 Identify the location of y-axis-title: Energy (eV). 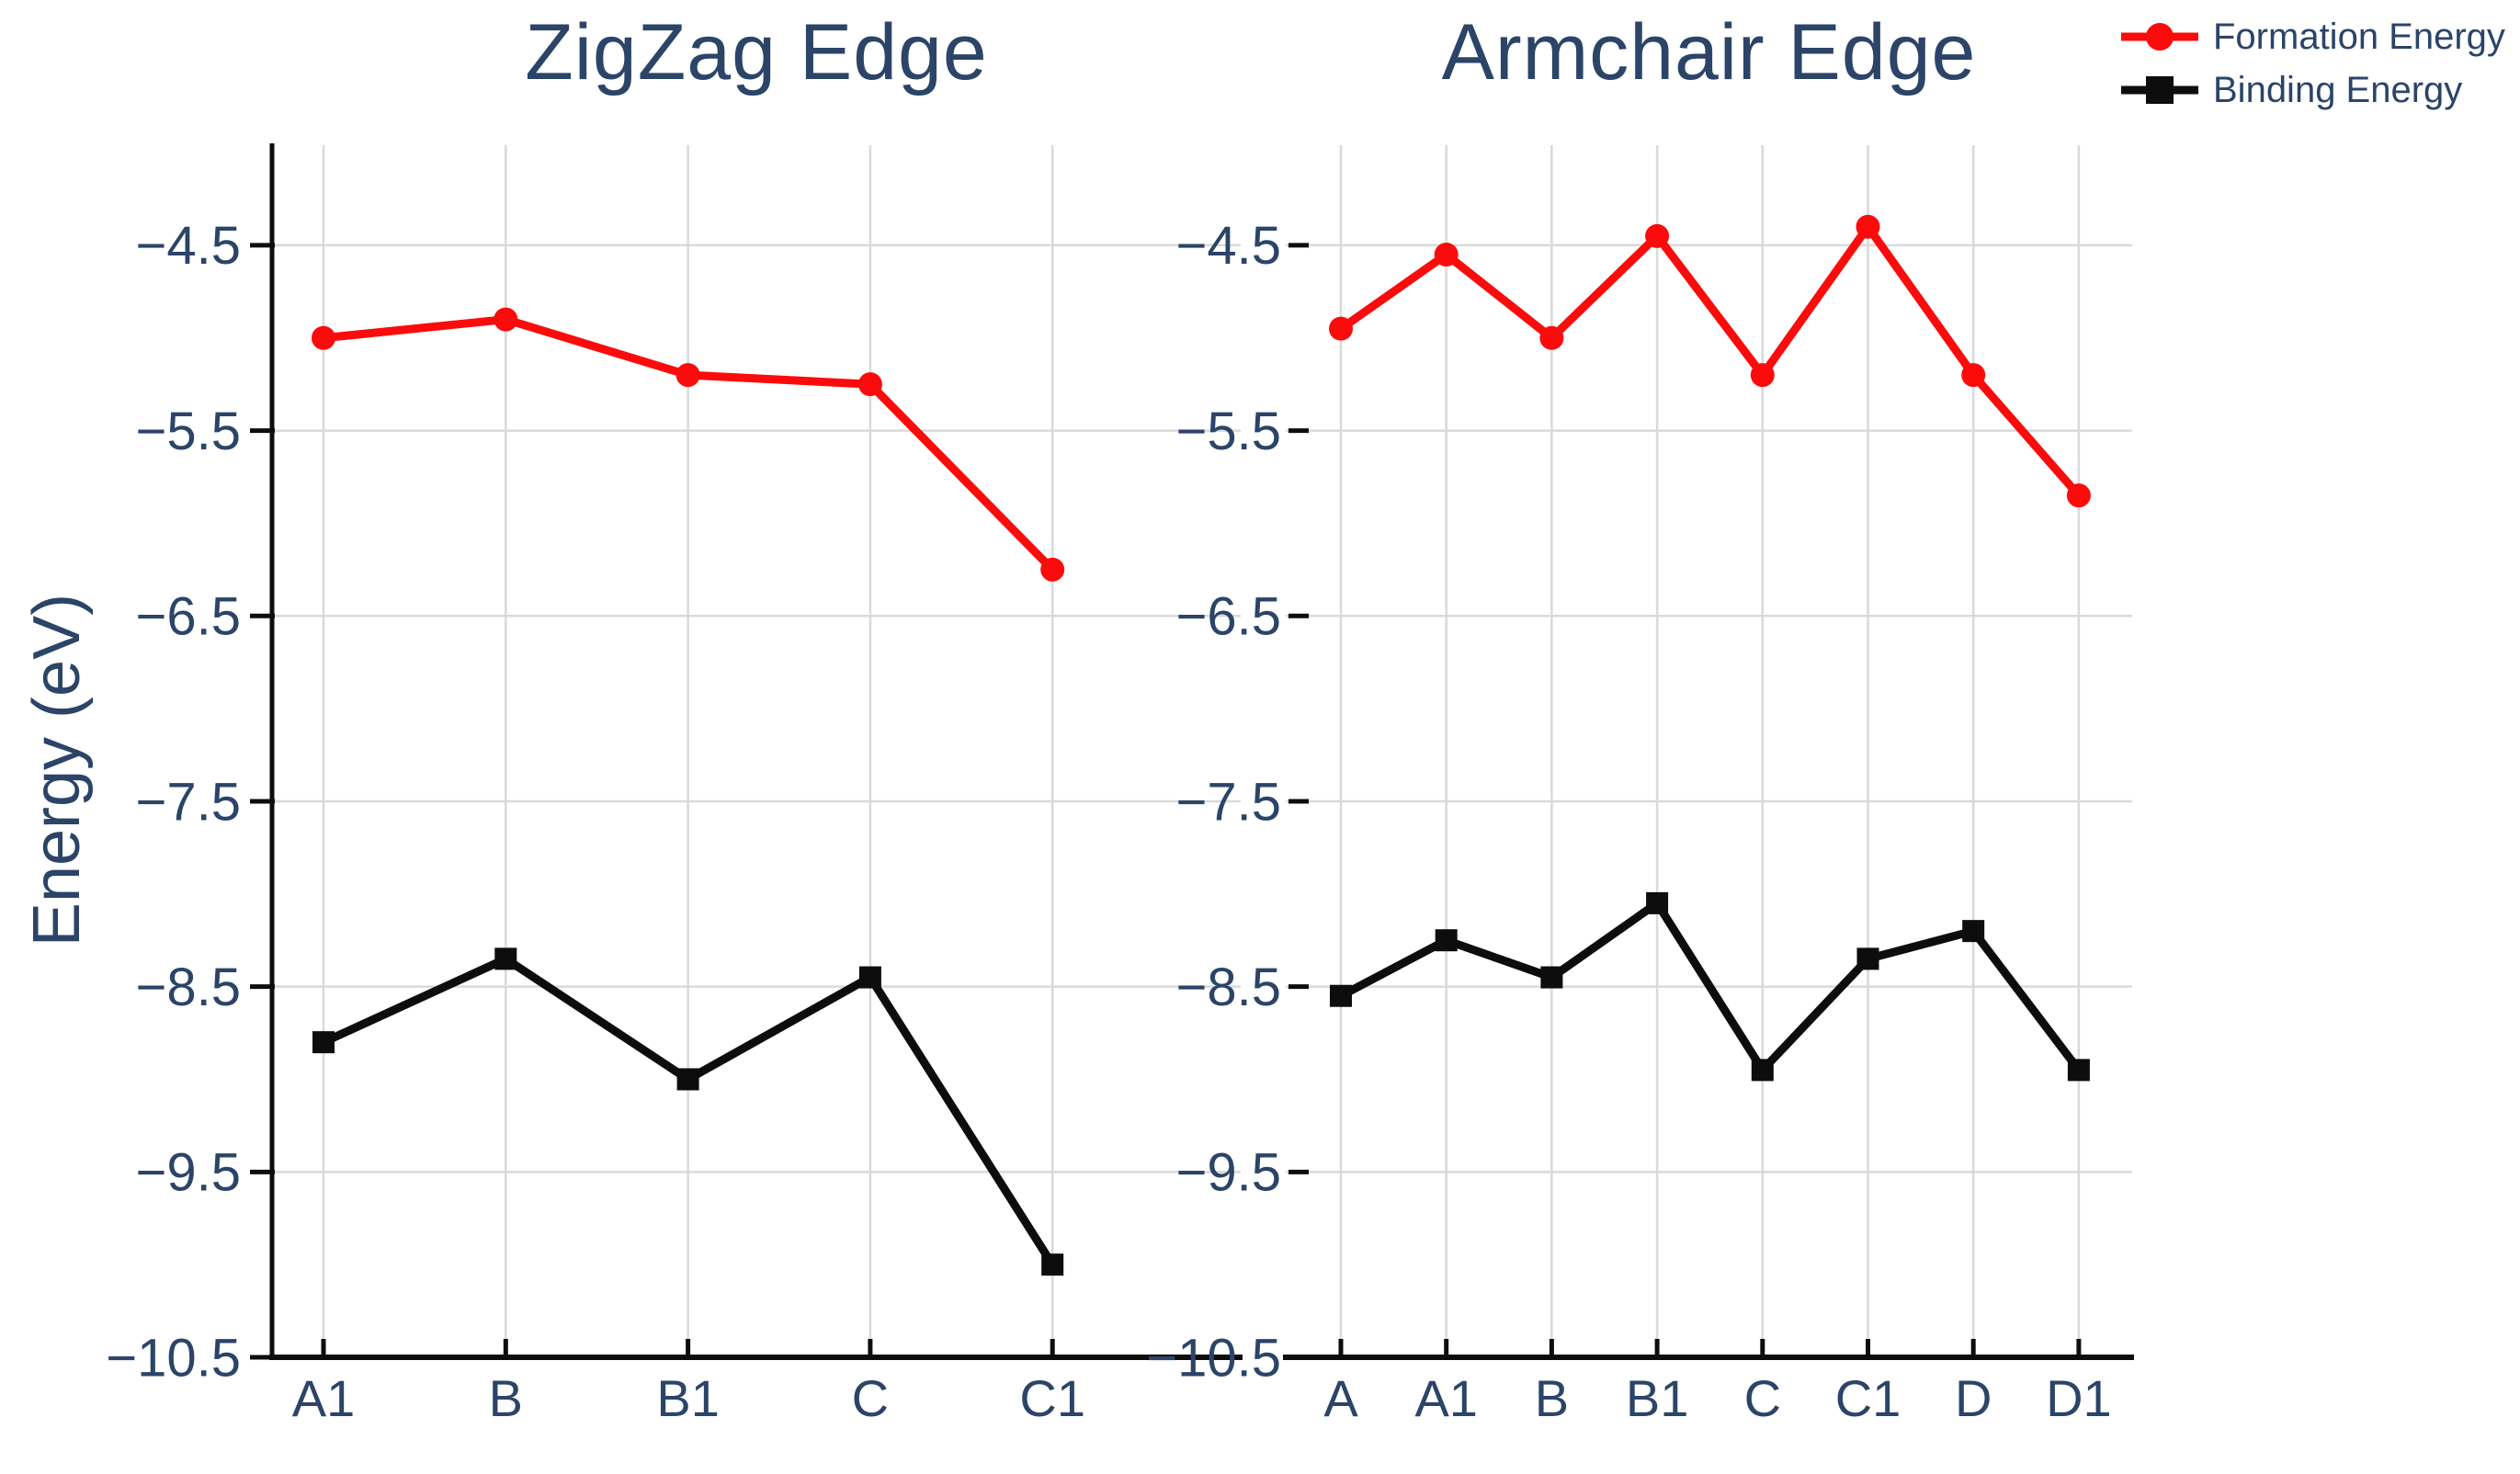
(57, 770).